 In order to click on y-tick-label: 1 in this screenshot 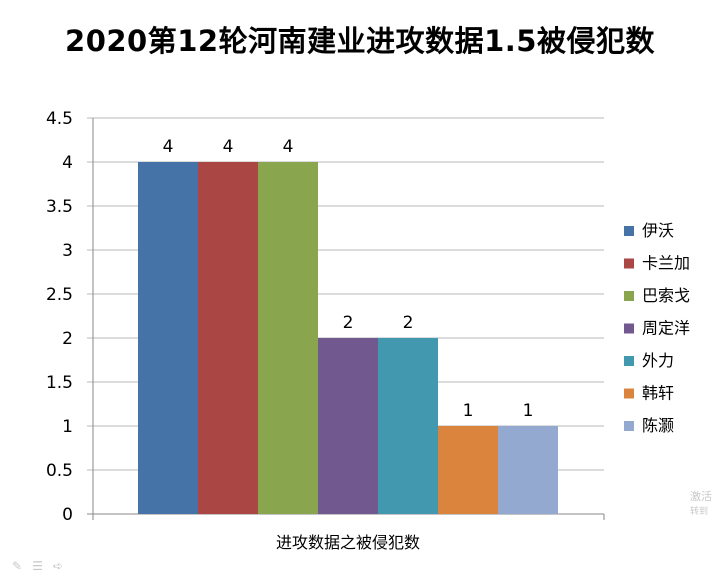, I will do `click(67, 427)`.